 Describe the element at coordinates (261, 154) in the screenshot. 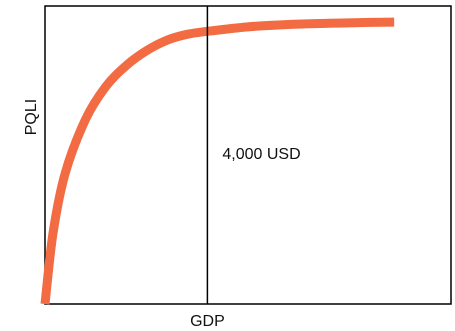

I see `threshold-label: 4,000 USD` at that location.